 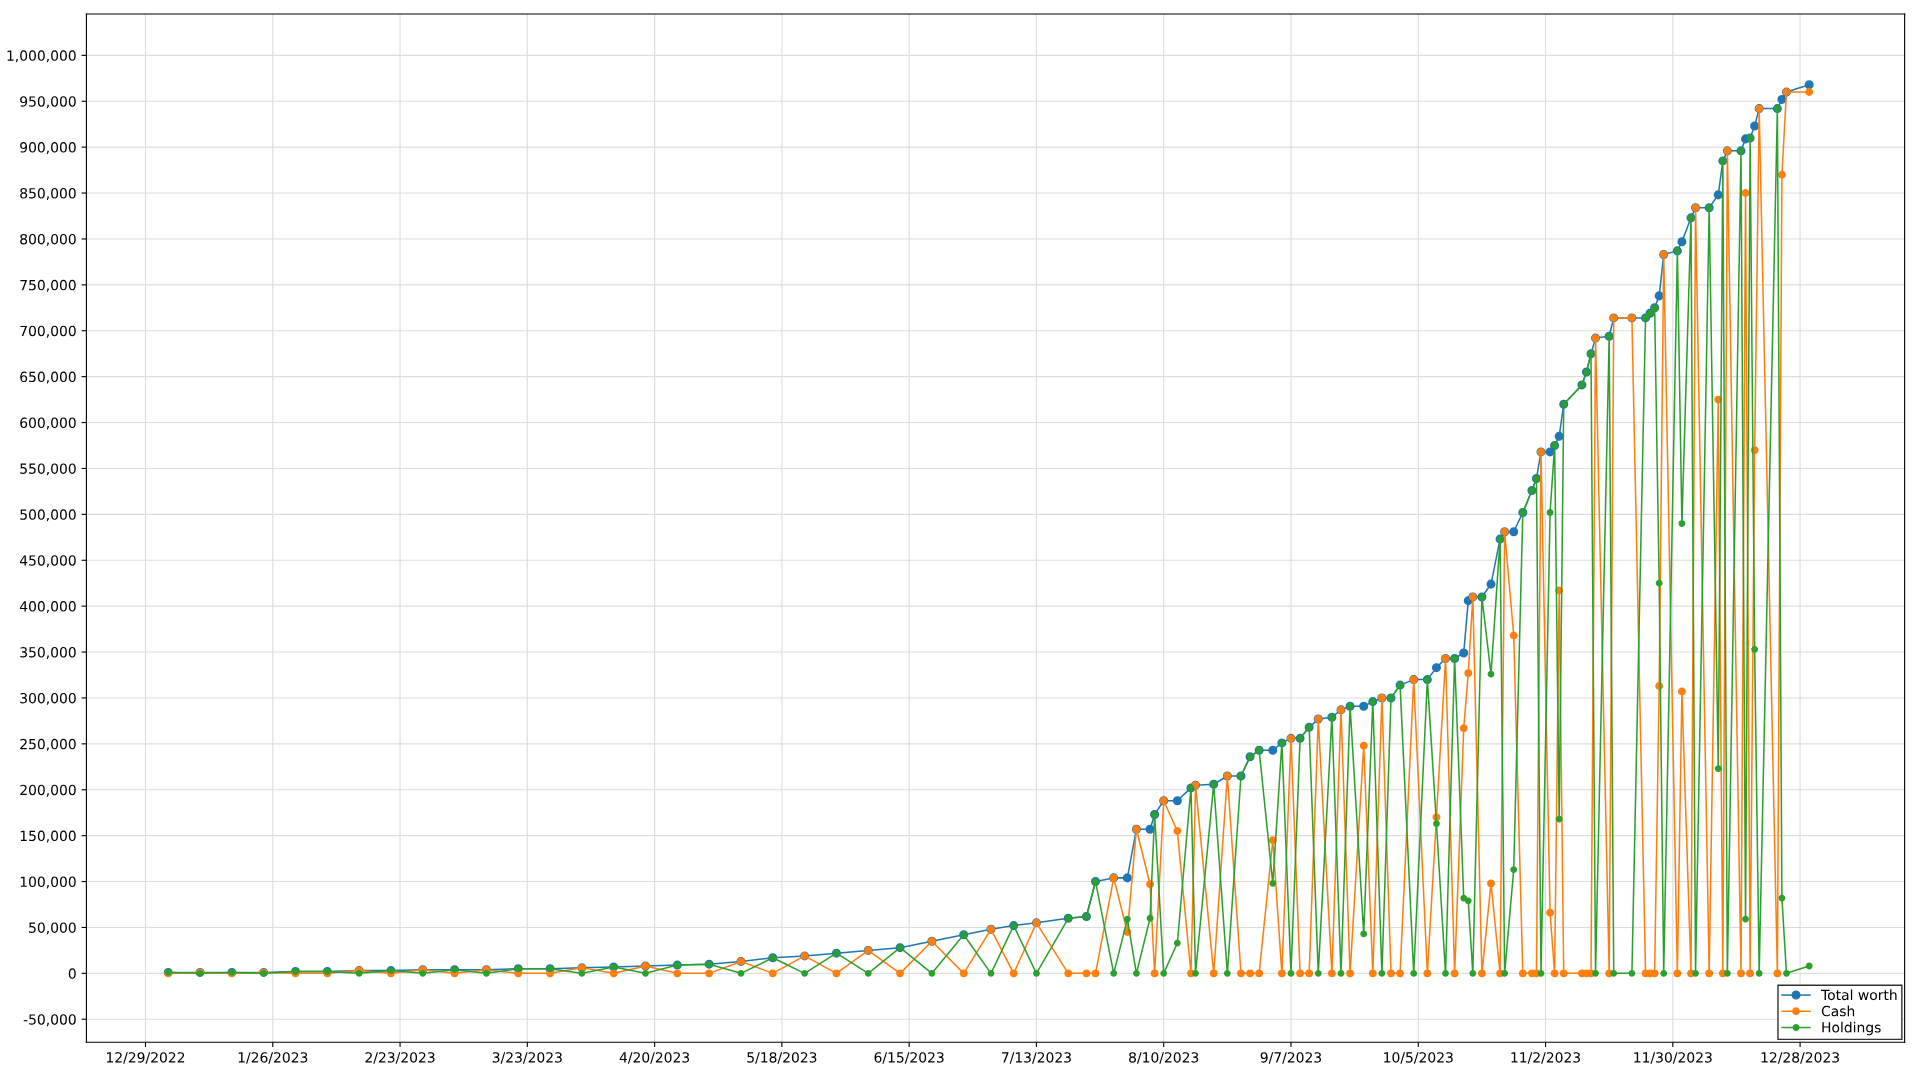 I want to click on y-tick-label: 1,000,000, so click(x=41, y=56).